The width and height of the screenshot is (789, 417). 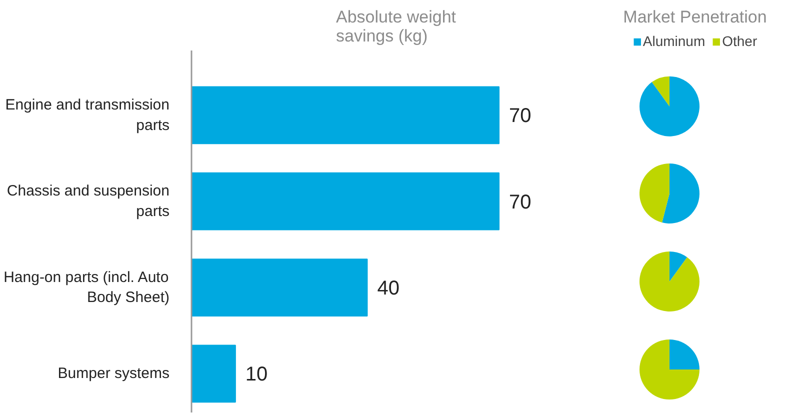 What do you see at coordinates (114, 373) in the screenshot?
I see `y-tick-label: Bumper systems` at bounding box center [114, 373].